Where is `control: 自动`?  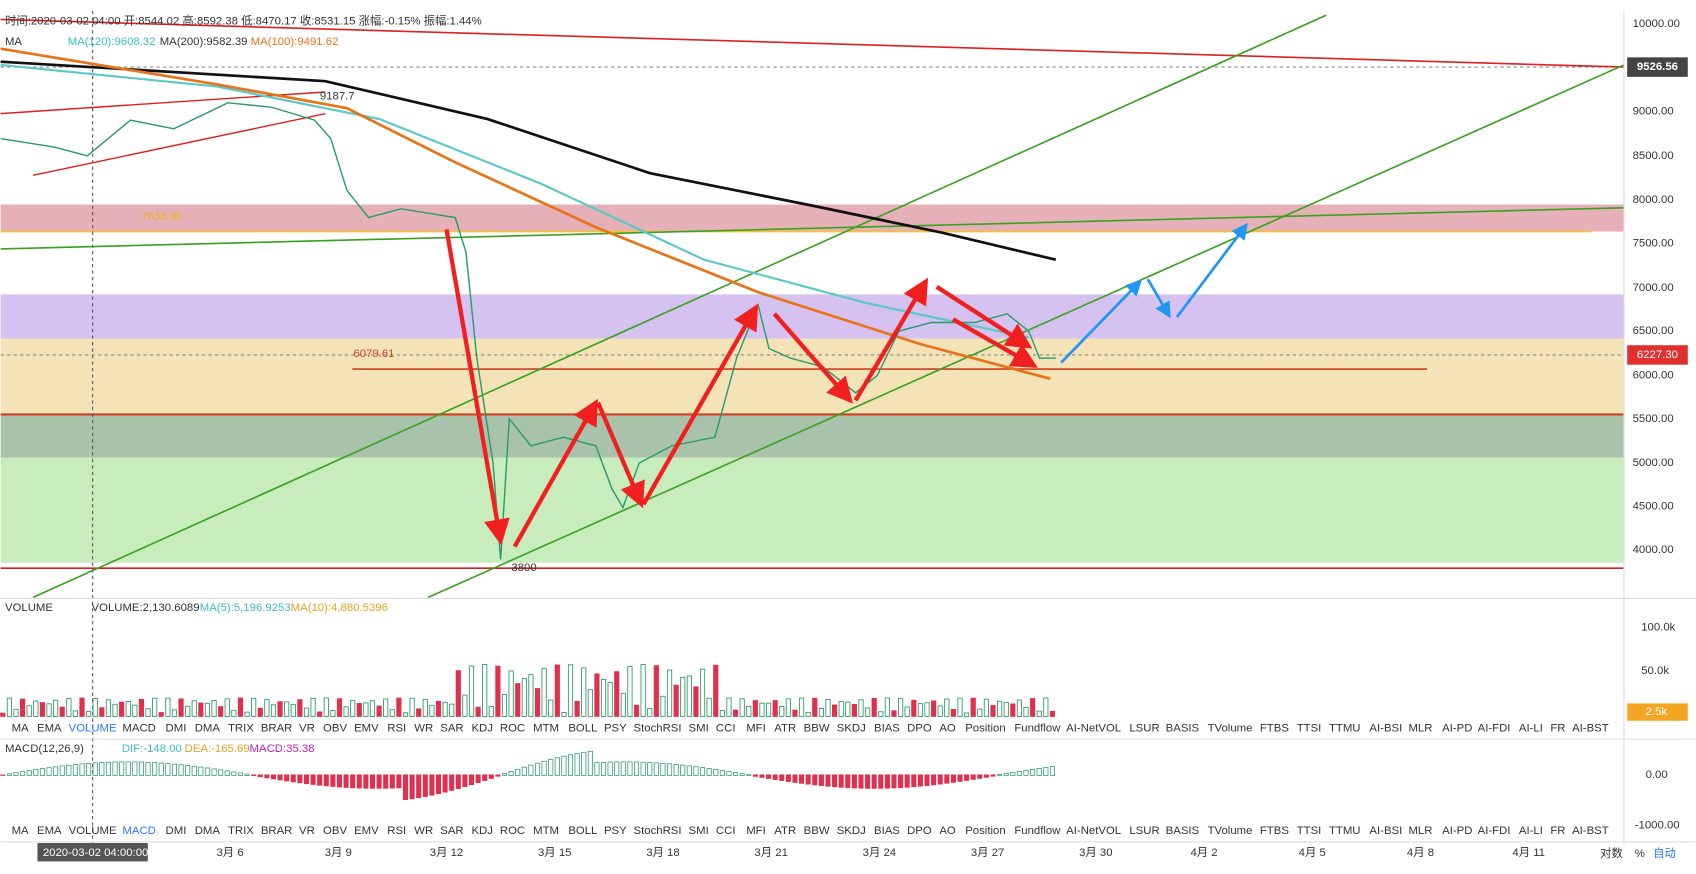 control: 自动 is located at coordinates (1664, 853).